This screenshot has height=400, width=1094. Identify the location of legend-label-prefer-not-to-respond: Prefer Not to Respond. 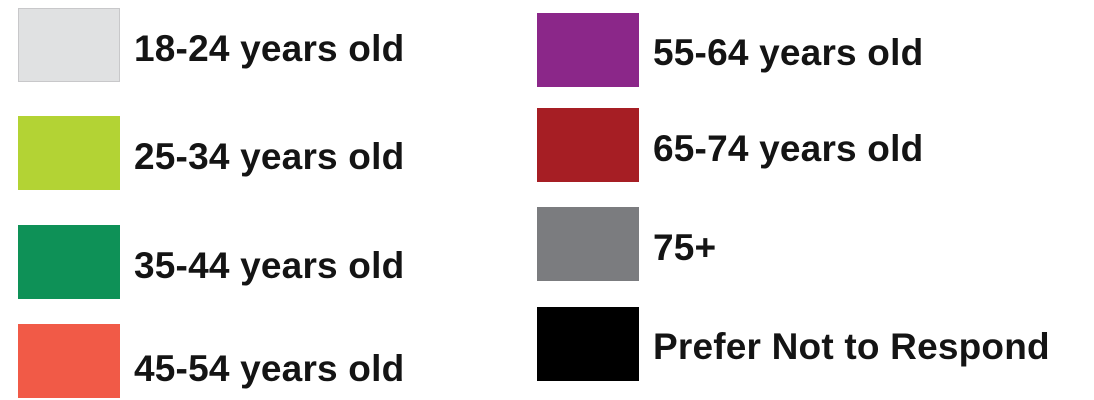
(851, 346).